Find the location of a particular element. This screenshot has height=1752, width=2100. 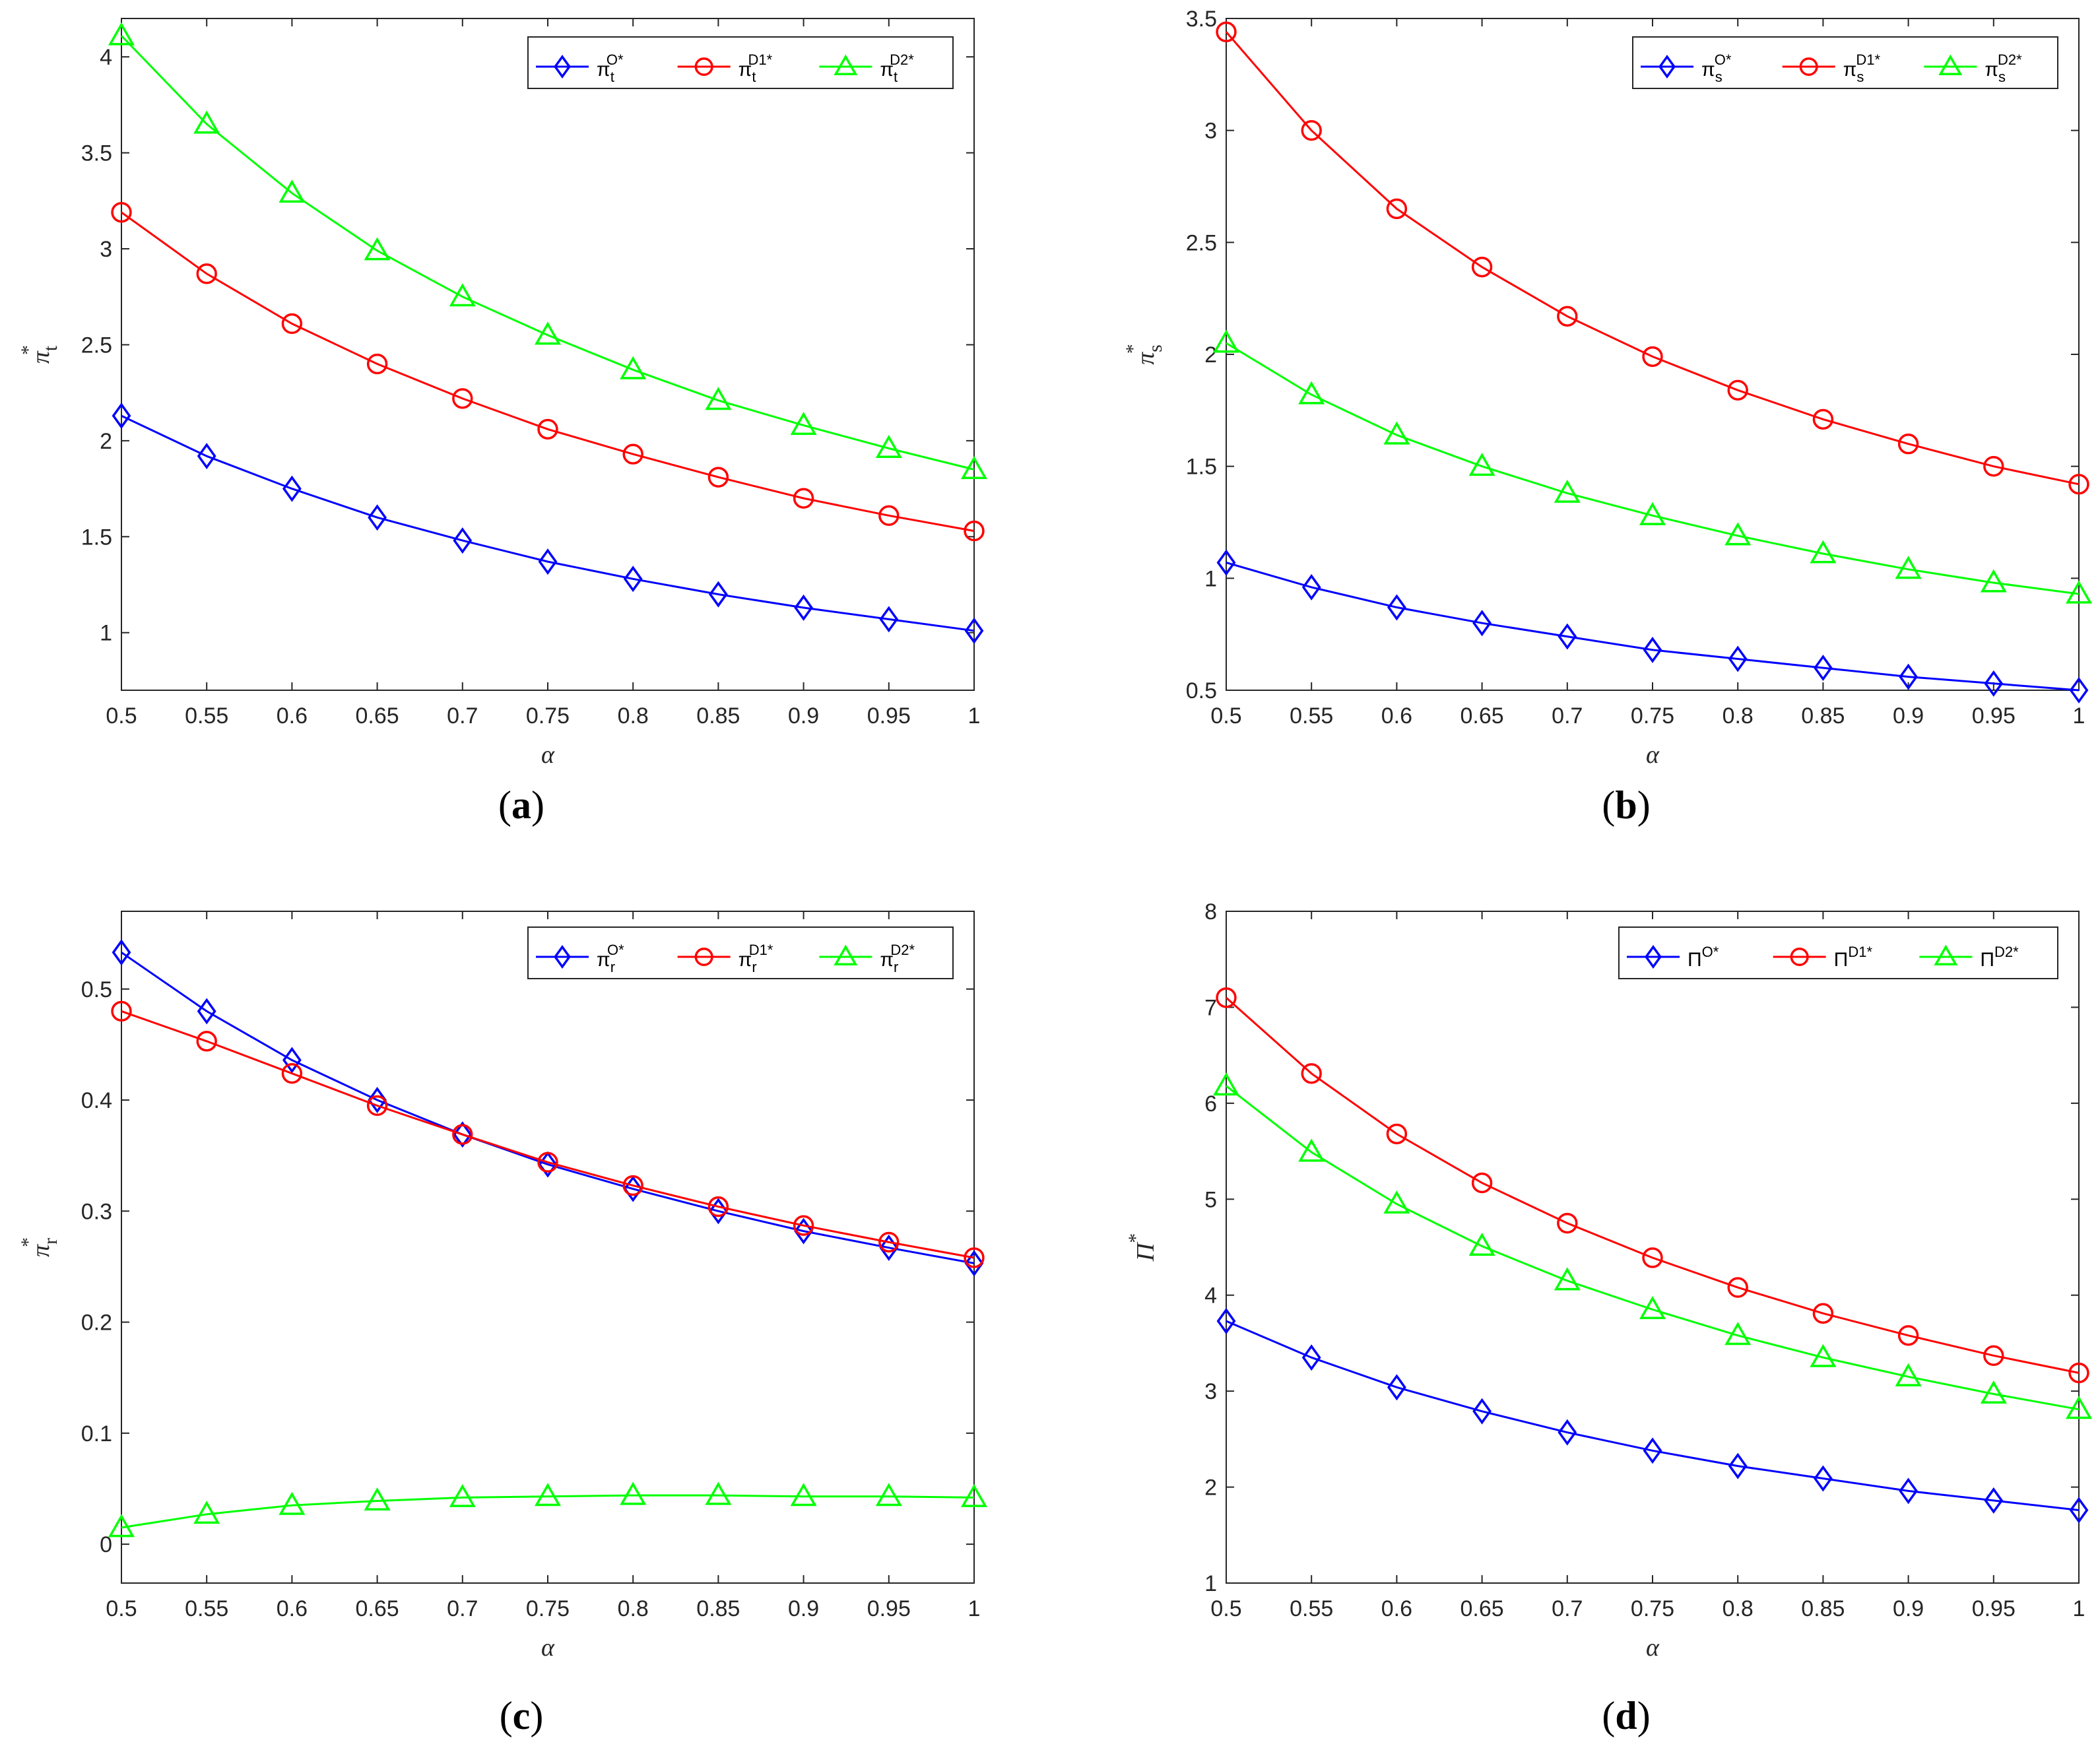

legend: ΠO* ΠD1* ΠD2* is located at coordinates (1838, 952).